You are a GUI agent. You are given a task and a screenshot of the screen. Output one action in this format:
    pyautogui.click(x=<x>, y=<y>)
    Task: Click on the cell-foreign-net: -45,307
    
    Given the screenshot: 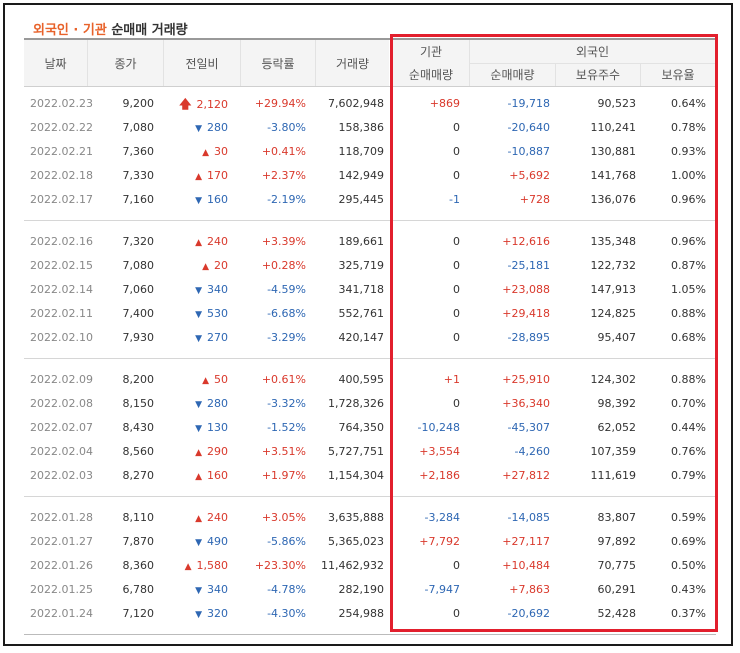 What is the action you would take?
    pyautogui.click(x=528, y=427)
    